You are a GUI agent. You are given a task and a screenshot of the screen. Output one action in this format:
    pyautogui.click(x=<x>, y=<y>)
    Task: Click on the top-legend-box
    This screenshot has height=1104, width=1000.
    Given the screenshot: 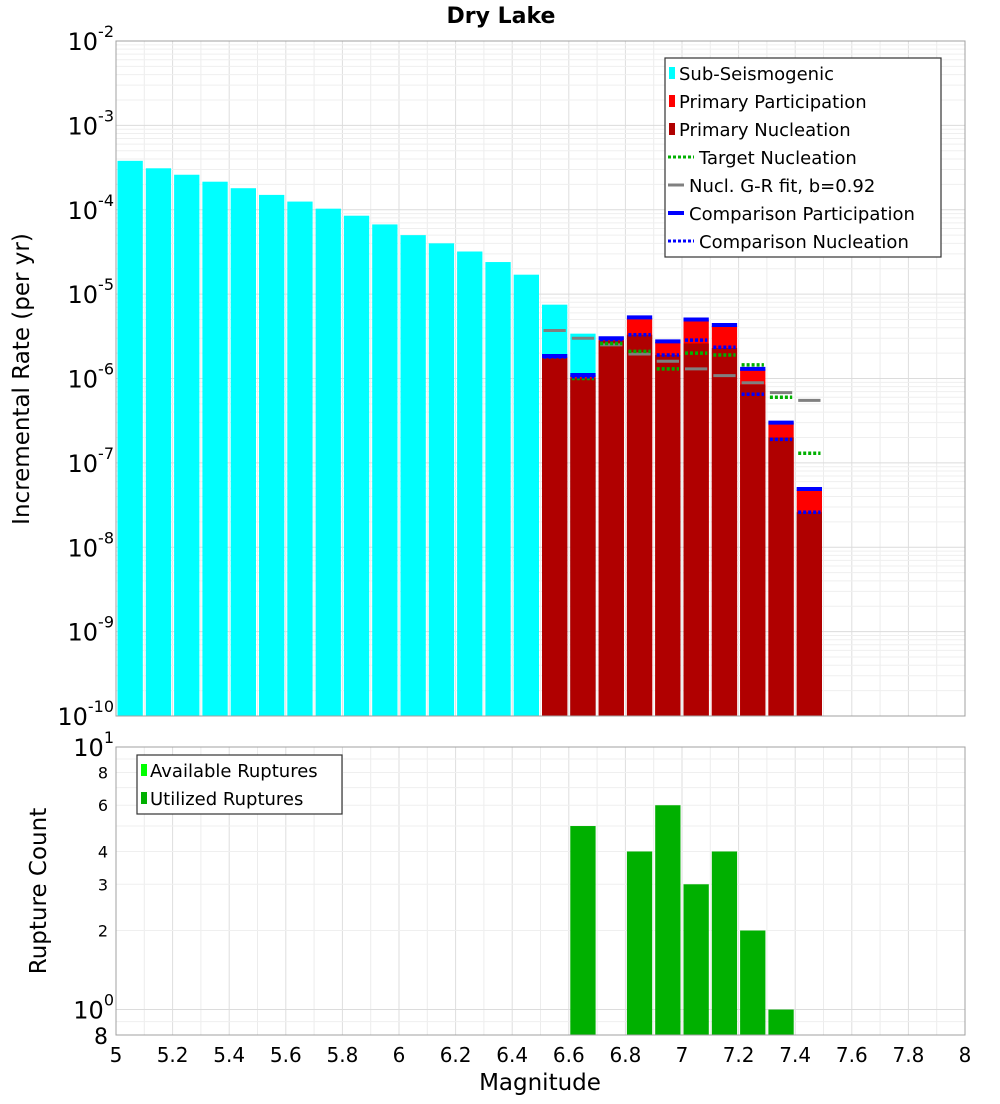 What is the action you would take?
    pyautogui.click(x=803, y=157)
    